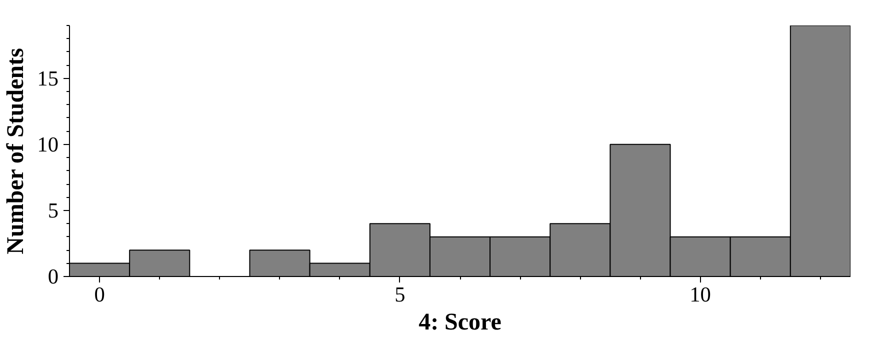 The image size is (870, 338). Describe the element at coordinates (700, 294) in the screenshot. I see `x-tick-label: 10` at that location.